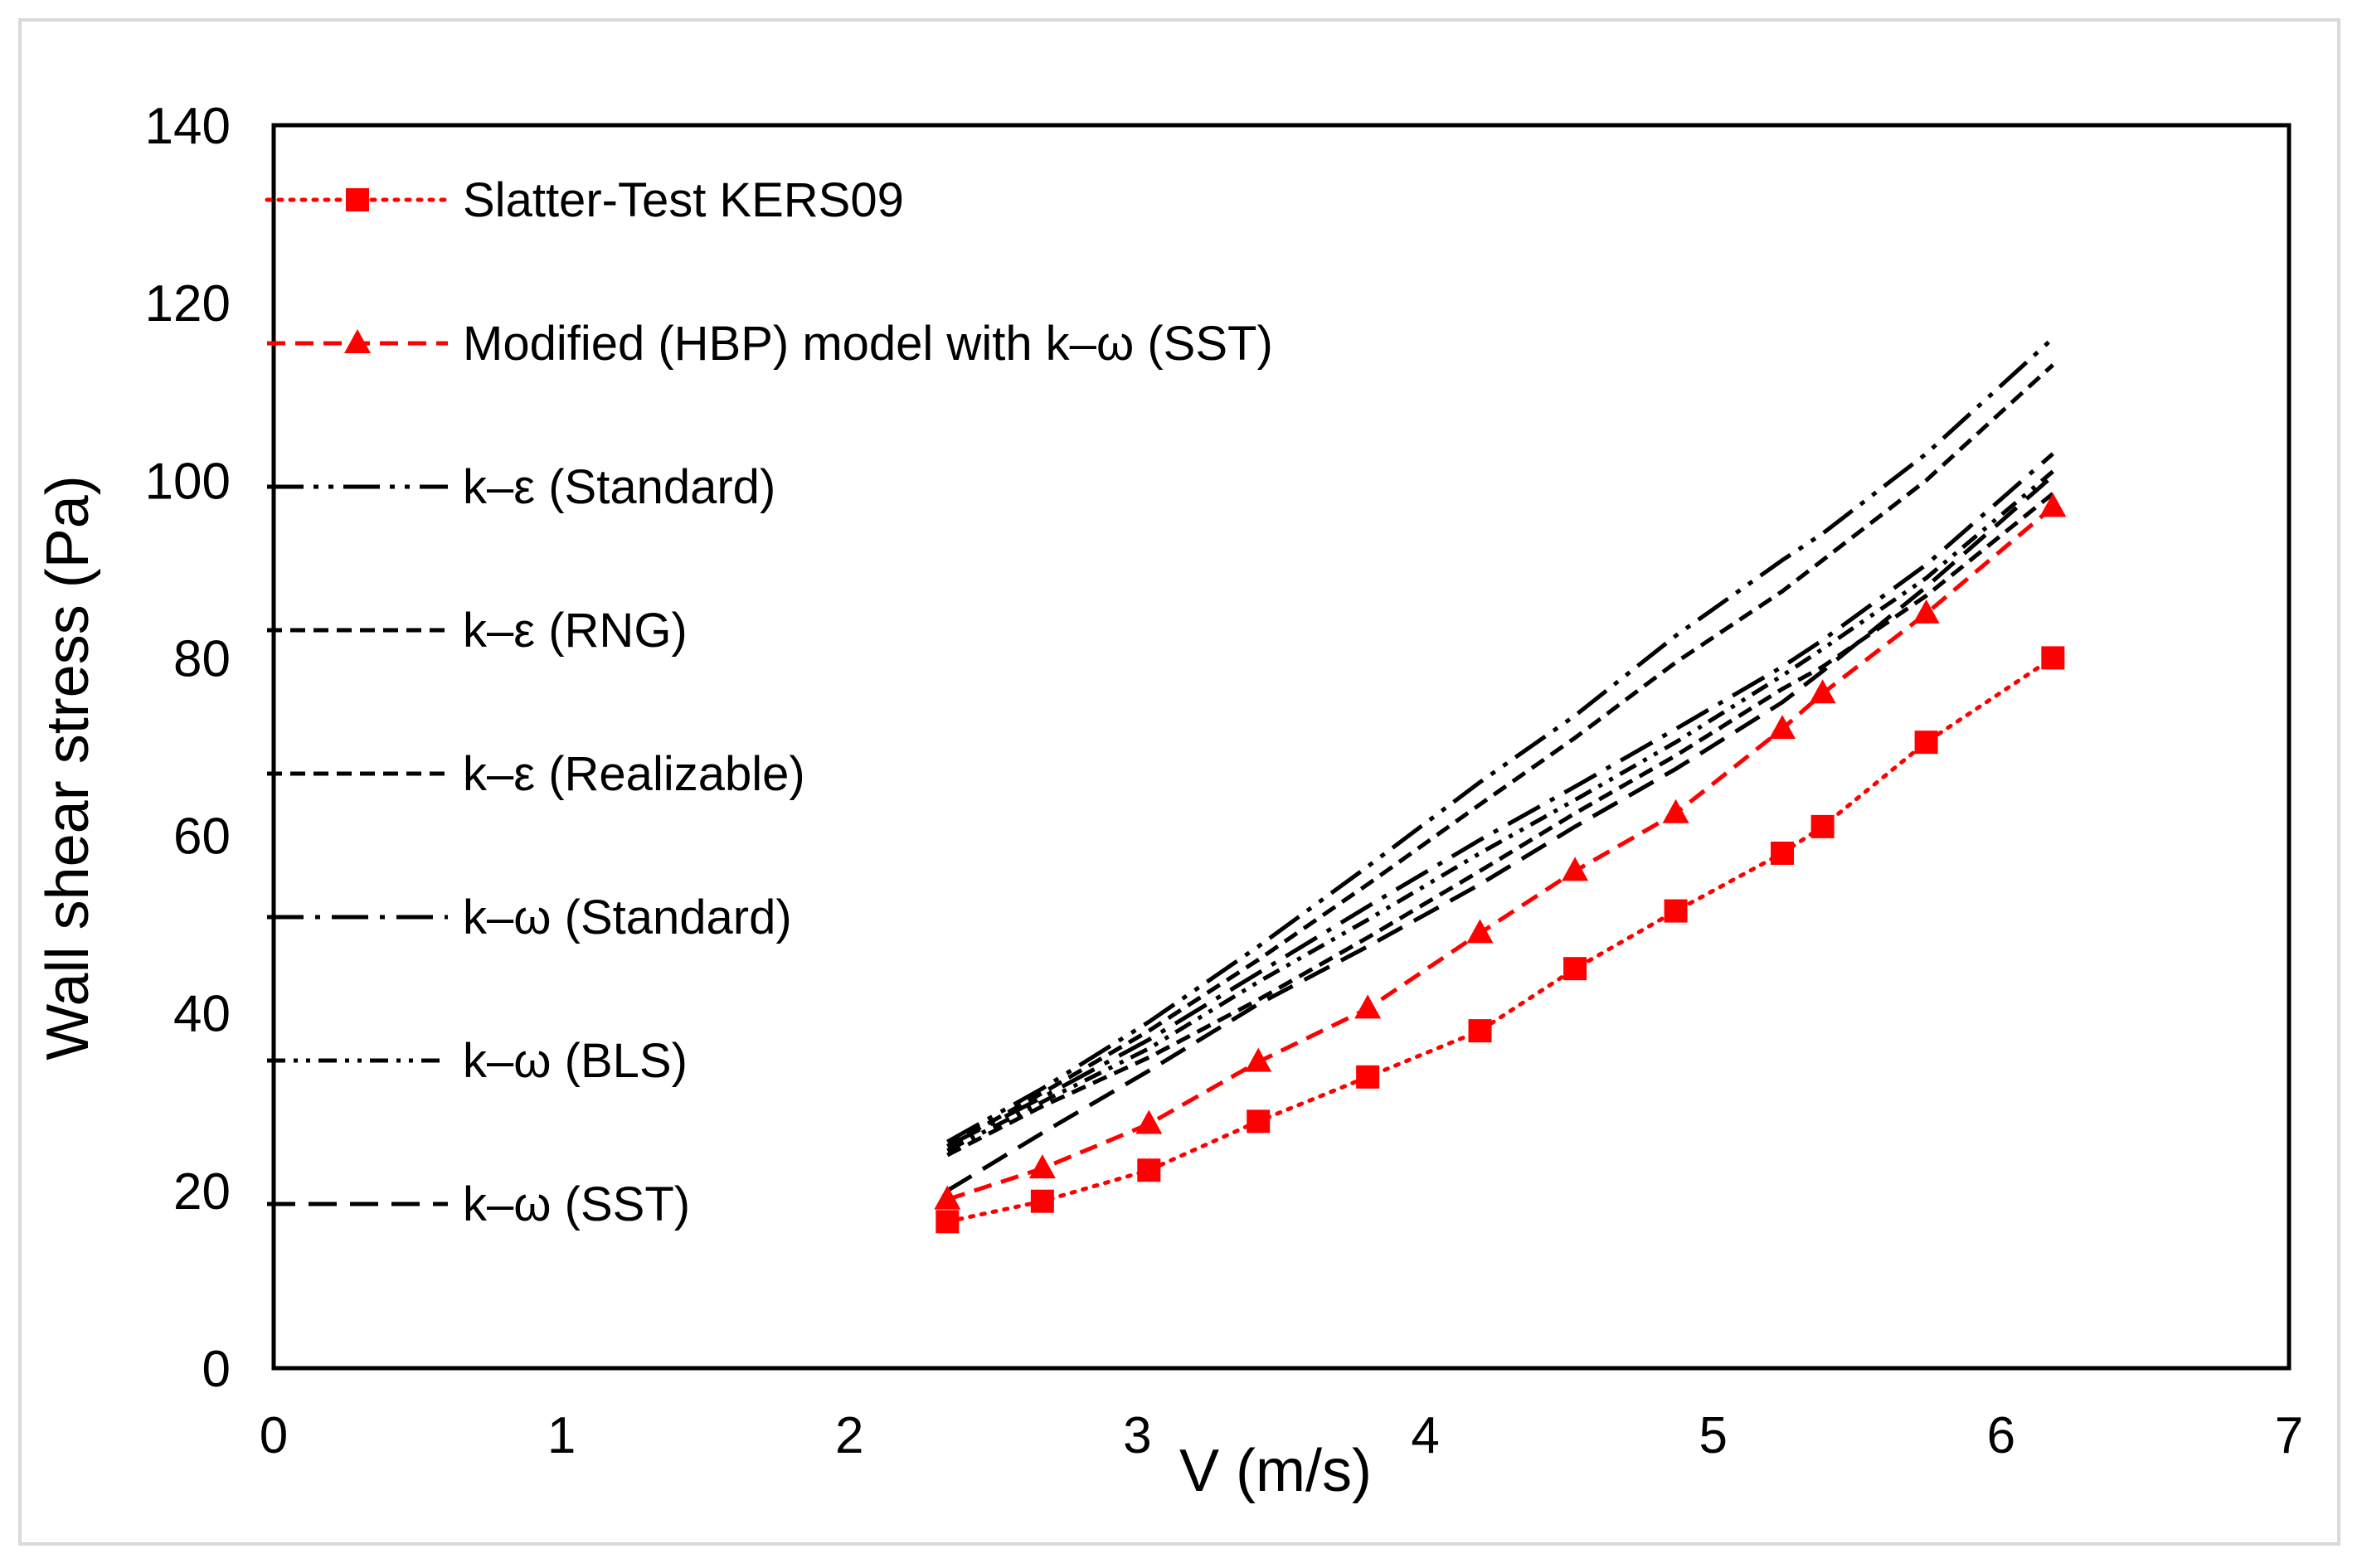  What do you see at coordinates (1275, 1471) in the screenshot?
I see `x-axis-title: V (m/s)` at bounding box center [1275, 1471].